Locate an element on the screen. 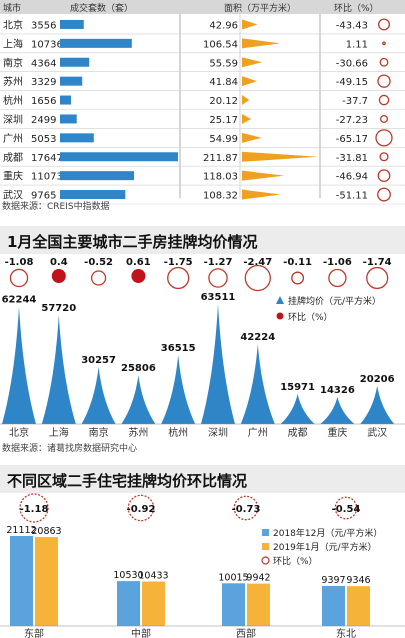  source-note: 数据来源：诸葛找房数据研究中心 is located at coordinates (69, 448).